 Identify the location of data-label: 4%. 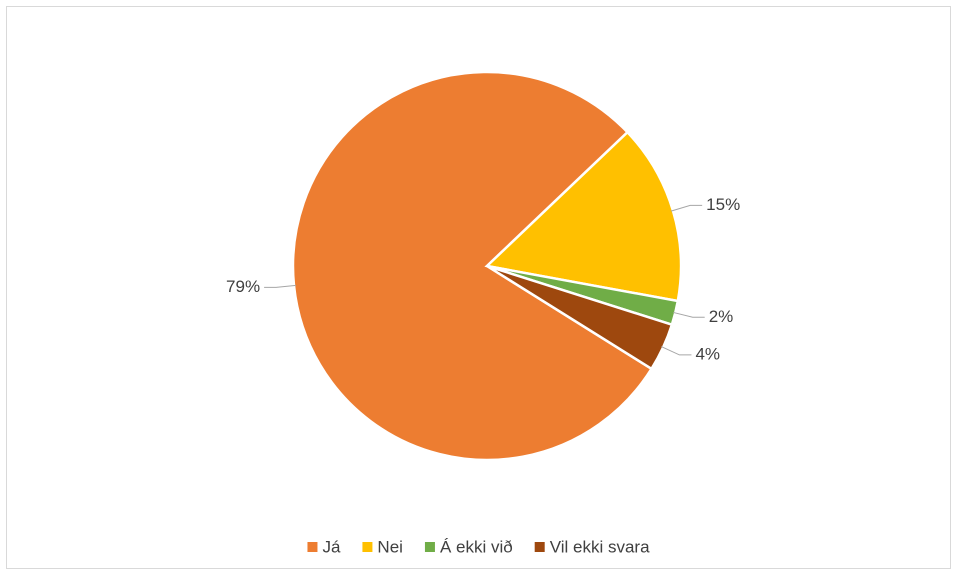
(707, 353).